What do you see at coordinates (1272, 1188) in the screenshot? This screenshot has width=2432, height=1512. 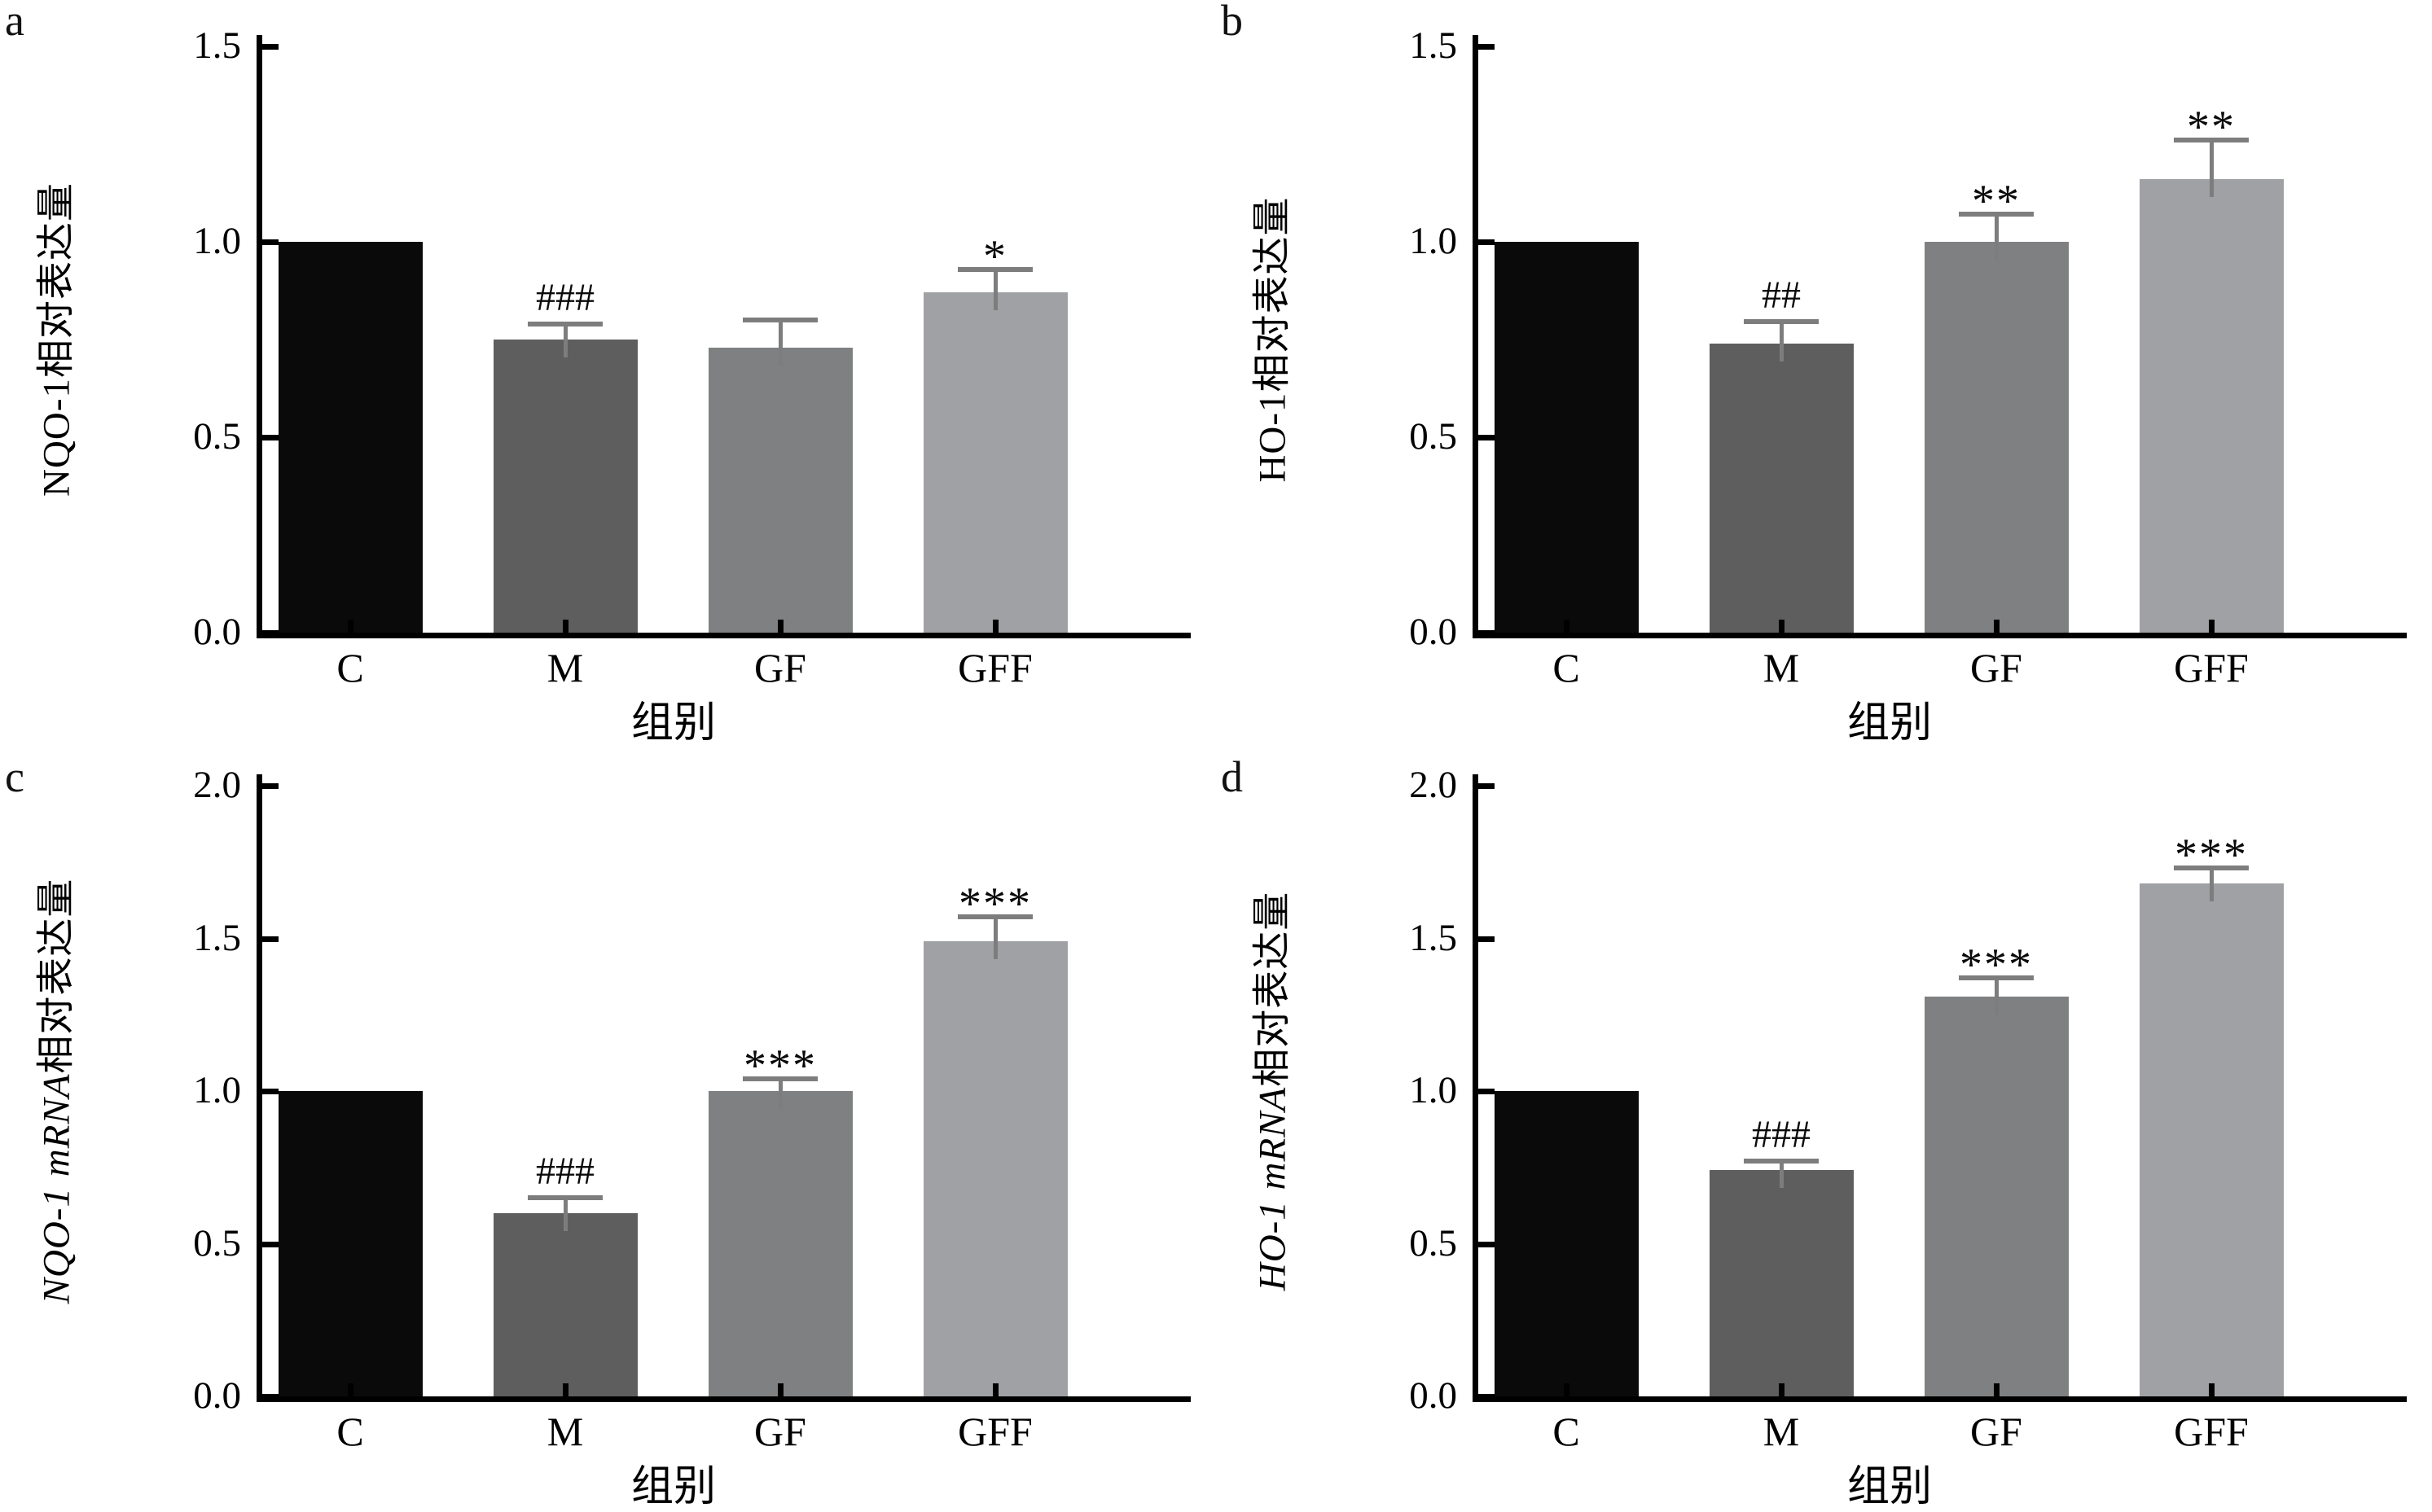 I see `gene-name-d: HO-1 mRNA` at bounding box center [1272, 1188].